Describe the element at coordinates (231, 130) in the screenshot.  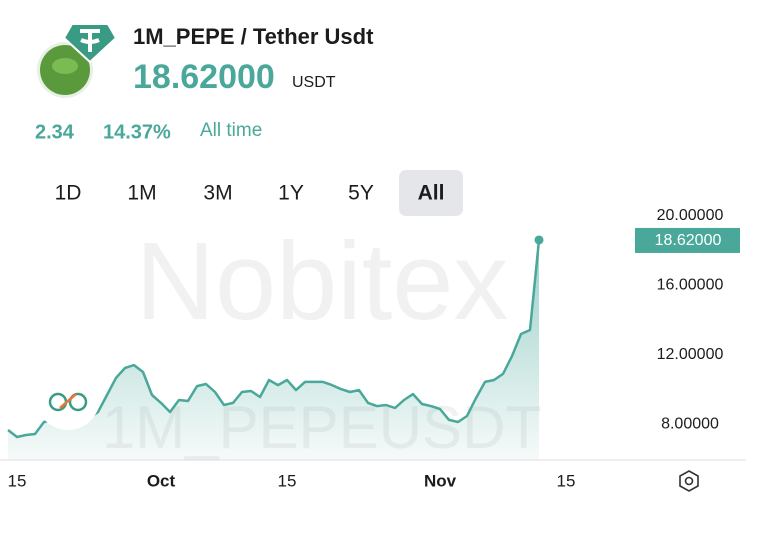
I see `period: All time` at that location.